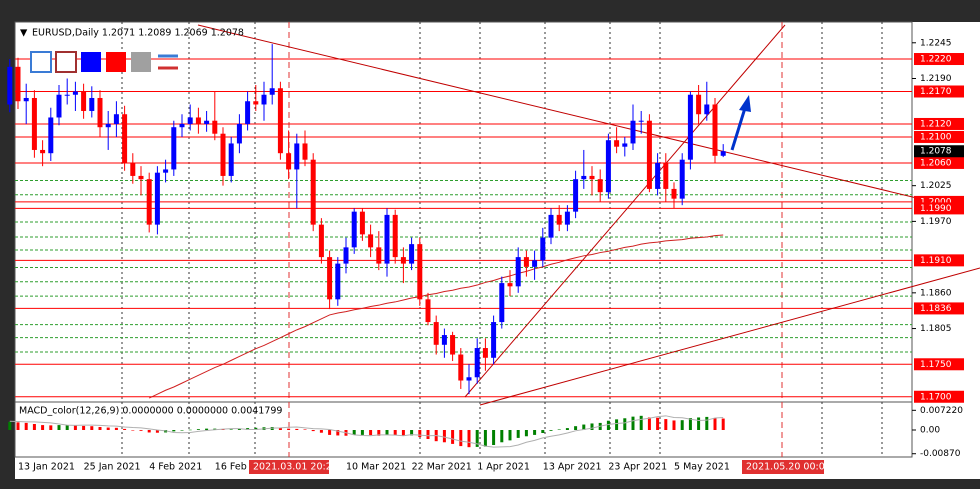  What do you see at coordinates (936, 329) in the screenshot?
I see `y-tick-label: 1.1805` at bounding box center [936, 329].